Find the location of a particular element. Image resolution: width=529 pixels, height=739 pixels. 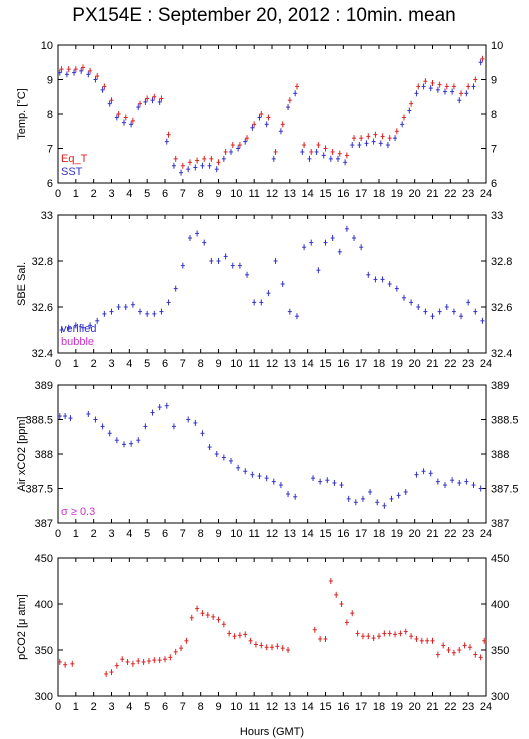

y-tick-label: 32.8 is located at coordinates (42, 262).